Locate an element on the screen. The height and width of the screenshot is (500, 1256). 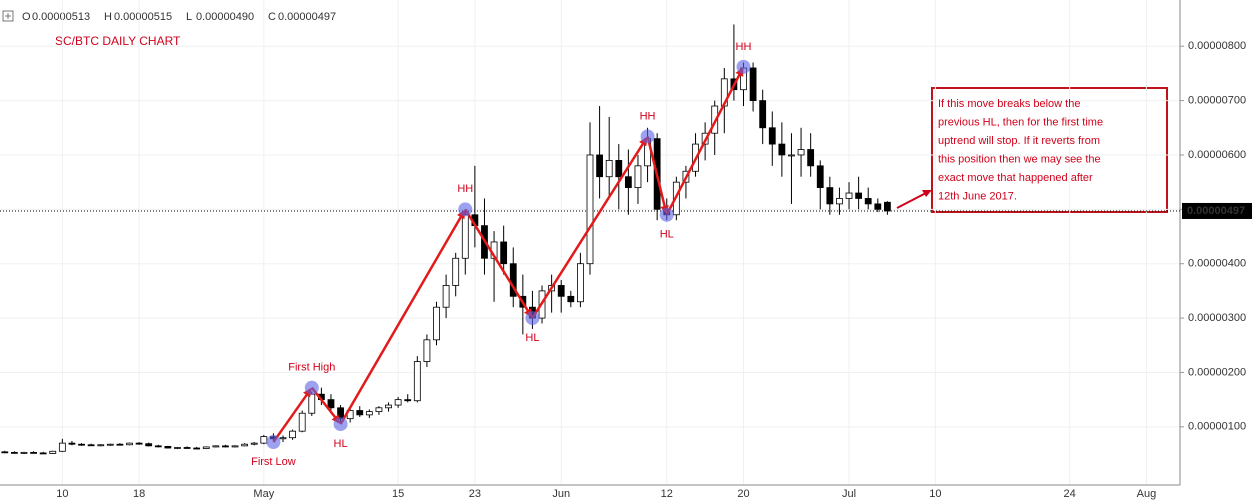
x-tick-label: 12 is located at coordinates (667, 494).